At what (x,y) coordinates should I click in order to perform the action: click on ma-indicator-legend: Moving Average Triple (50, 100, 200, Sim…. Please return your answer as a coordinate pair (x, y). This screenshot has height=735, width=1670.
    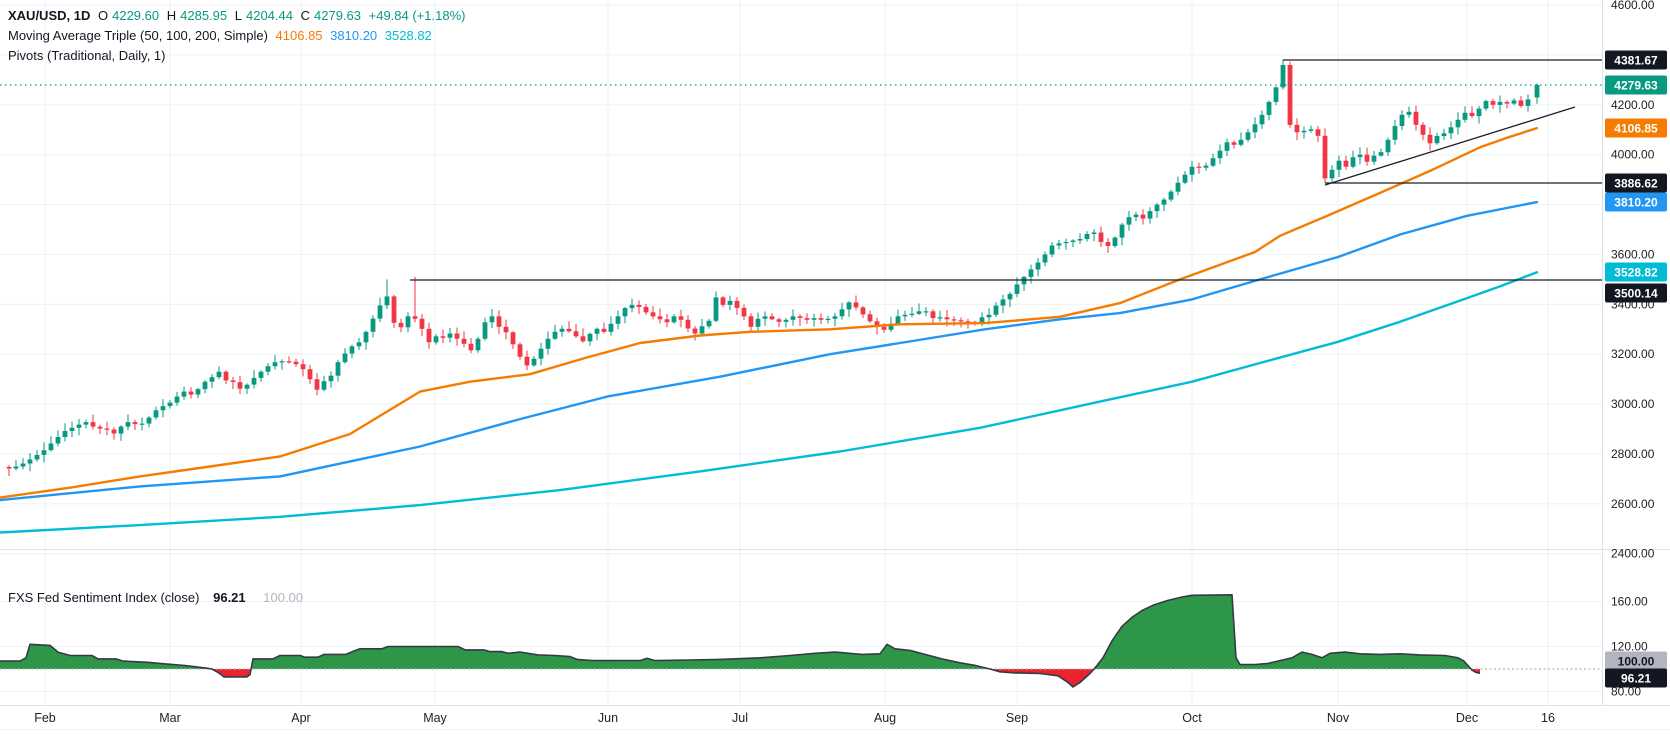
    Looking at the image, I should click on (222, 36).